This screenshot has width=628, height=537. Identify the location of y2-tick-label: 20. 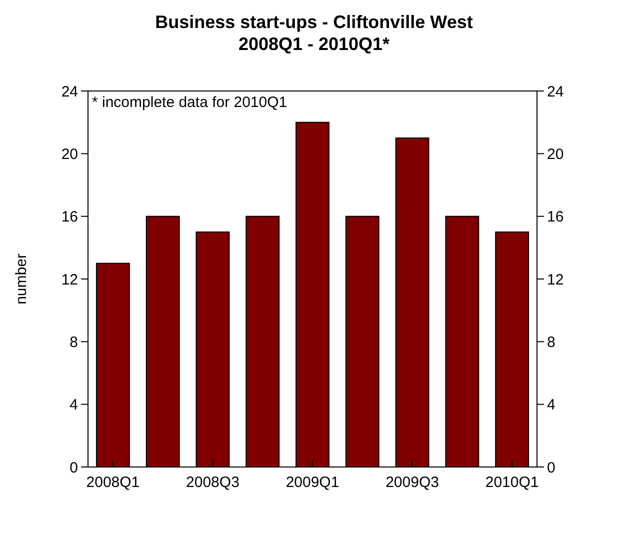
(555, 154).